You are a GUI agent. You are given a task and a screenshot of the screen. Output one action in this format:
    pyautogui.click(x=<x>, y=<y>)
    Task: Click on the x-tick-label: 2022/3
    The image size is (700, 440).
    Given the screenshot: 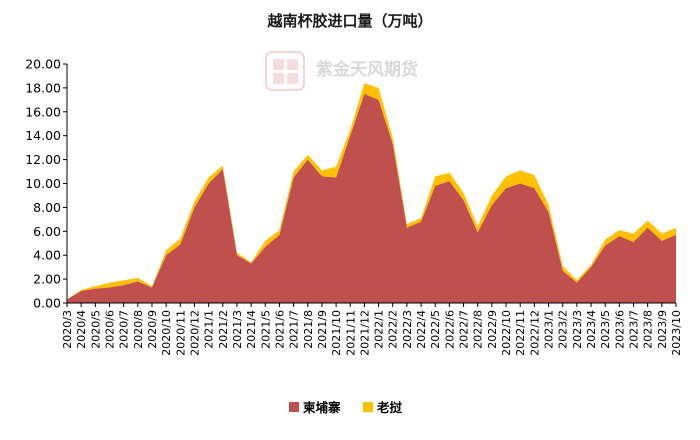 What is the action you would take?
    pyautogui.click(x=407, y=329)
    